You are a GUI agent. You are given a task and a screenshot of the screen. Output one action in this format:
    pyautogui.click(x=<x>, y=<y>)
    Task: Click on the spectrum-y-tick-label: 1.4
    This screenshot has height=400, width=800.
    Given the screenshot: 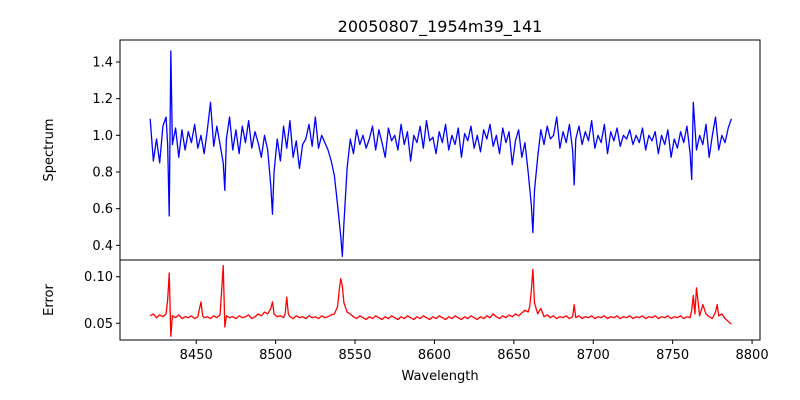 What is the action you would take?
    pyautogui.click(x=102, y=63)
    